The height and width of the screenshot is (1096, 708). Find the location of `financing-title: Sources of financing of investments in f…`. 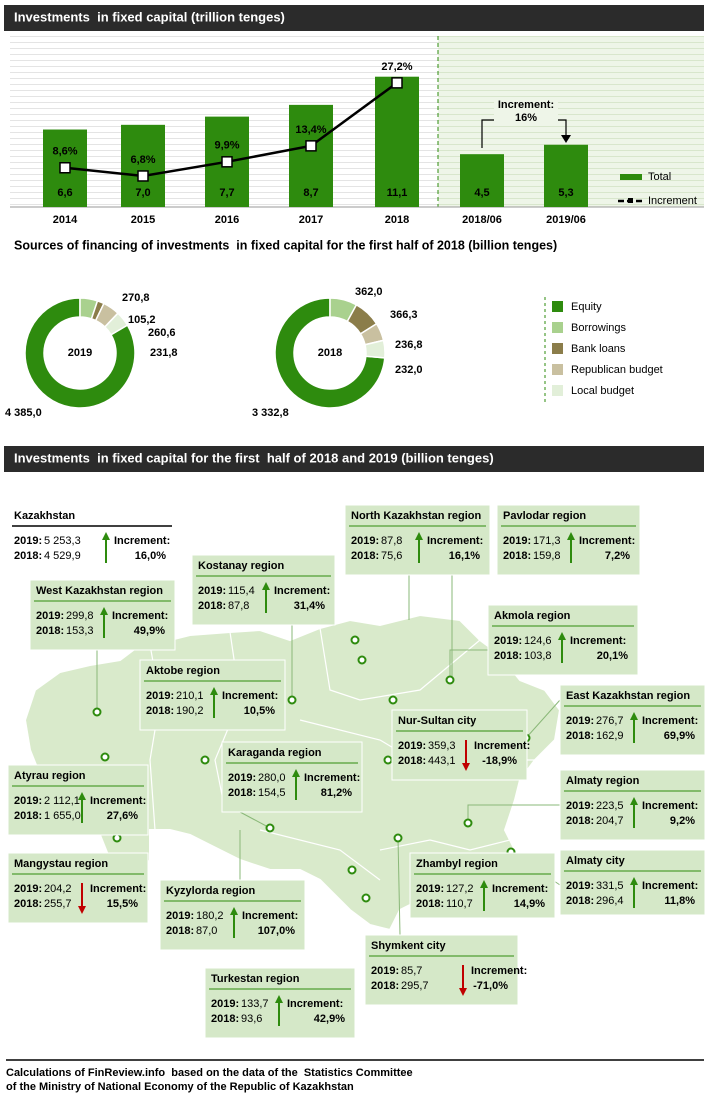

financing-title: Sources of financing of investments in f… is located at coordinates (285, 245).